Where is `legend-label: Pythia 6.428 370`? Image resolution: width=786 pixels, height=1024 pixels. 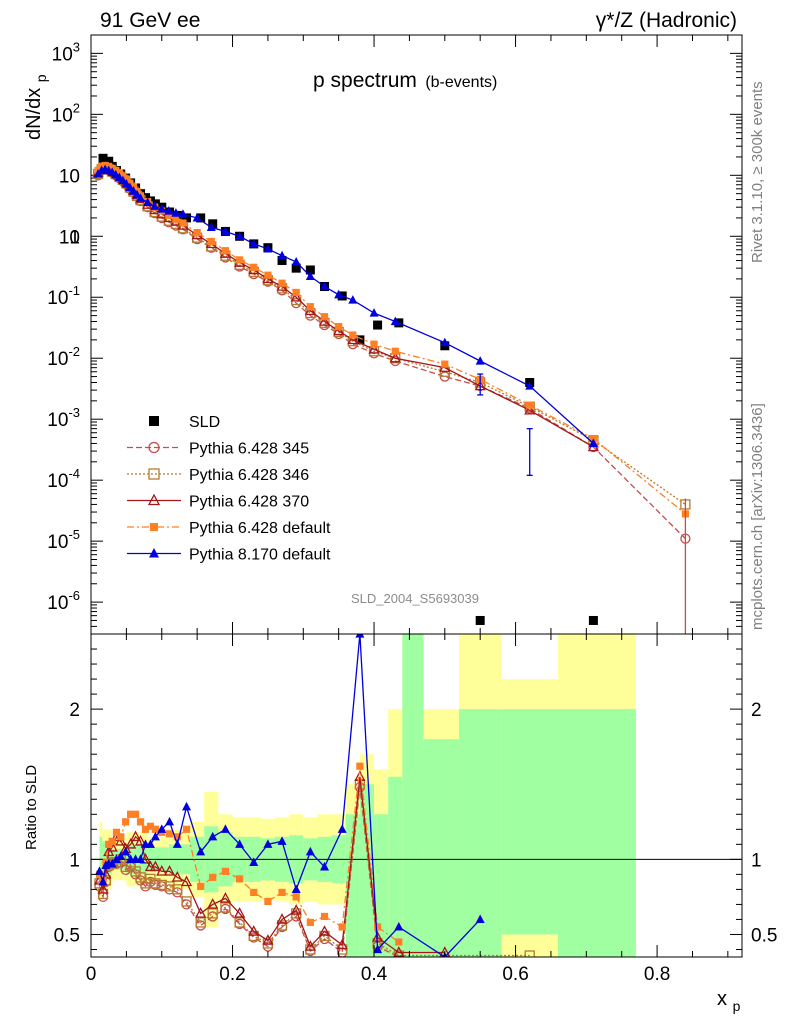
legend-label: Pythia 6.428 370 is located at coordinates (249, 502).